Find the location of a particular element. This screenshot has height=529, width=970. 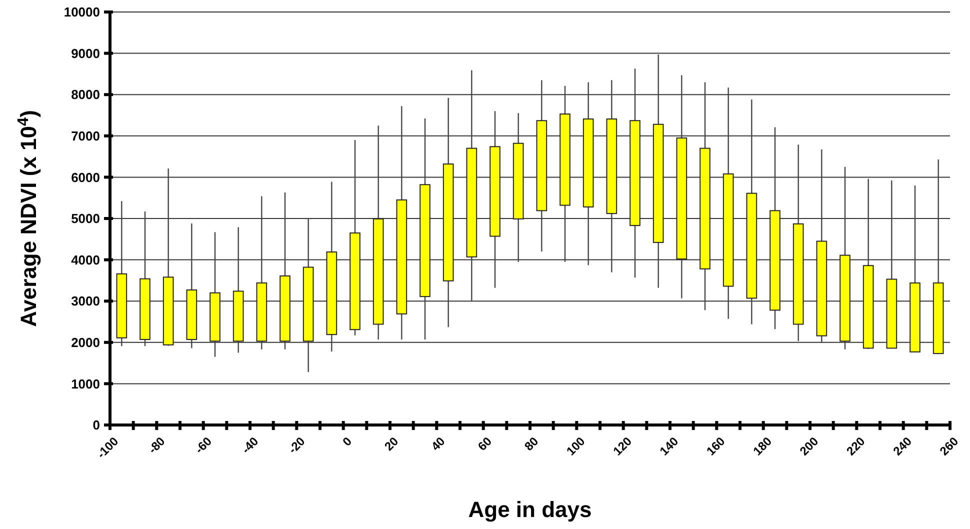

x-tick-label: -60 is located at coordinates (203, 445).